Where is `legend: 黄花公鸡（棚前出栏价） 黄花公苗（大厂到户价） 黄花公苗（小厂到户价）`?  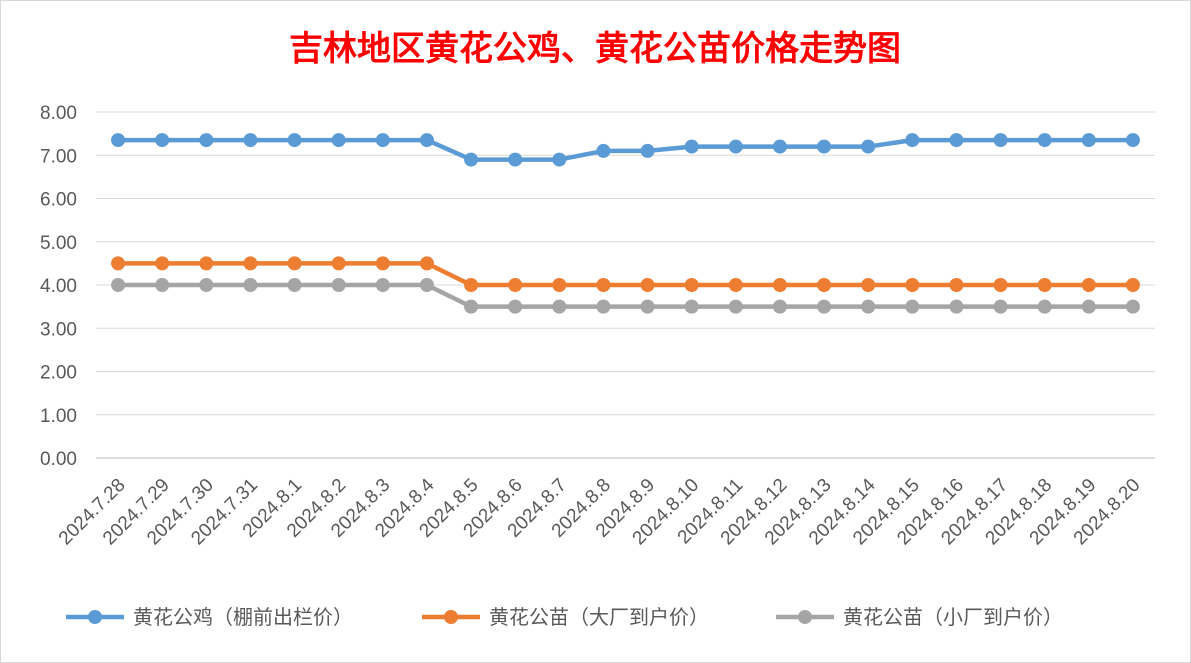 legend: 黄花公鸡（棚前出栏价） 黄花公苗（大厂到户价） 黄花公苗（小厂到户价） is located at coordinates (564, 617).